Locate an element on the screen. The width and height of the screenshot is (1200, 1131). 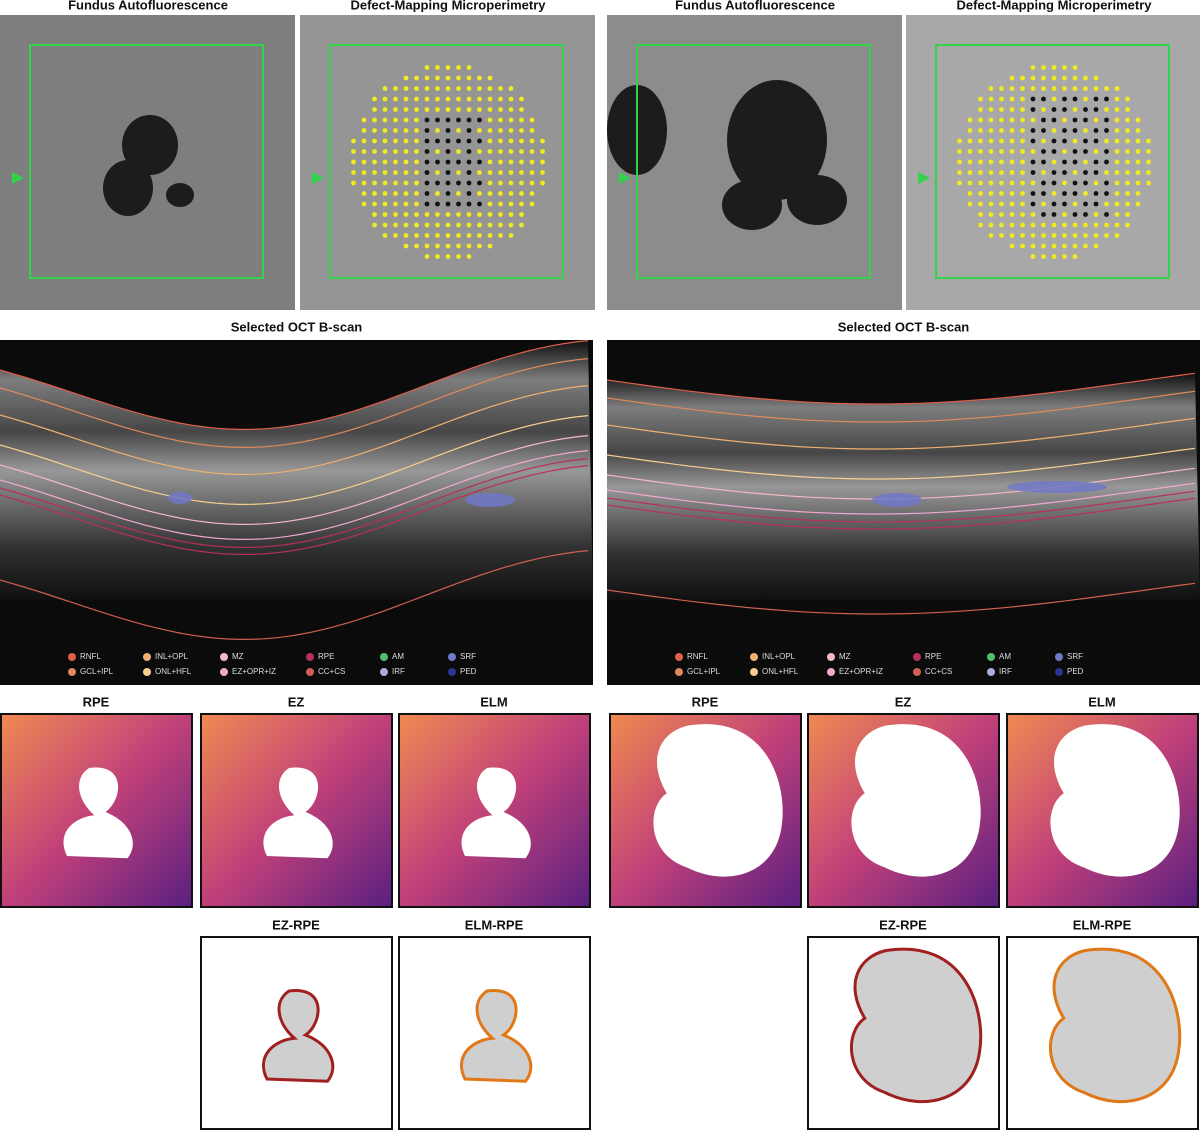
layer-boundary is located at coordinates (901, 388).